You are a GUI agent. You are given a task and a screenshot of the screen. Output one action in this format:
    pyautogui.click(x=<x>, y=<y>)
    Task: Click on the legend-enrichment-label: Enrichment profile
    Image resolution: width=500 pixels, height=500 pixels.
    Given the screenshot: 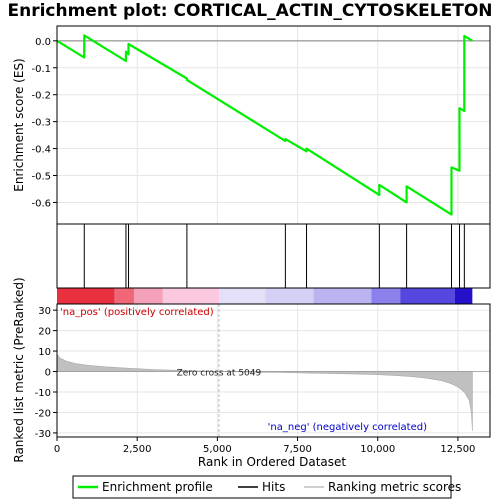 What is the action you would take?
    pyautogui.click(x=157, y=487)
    